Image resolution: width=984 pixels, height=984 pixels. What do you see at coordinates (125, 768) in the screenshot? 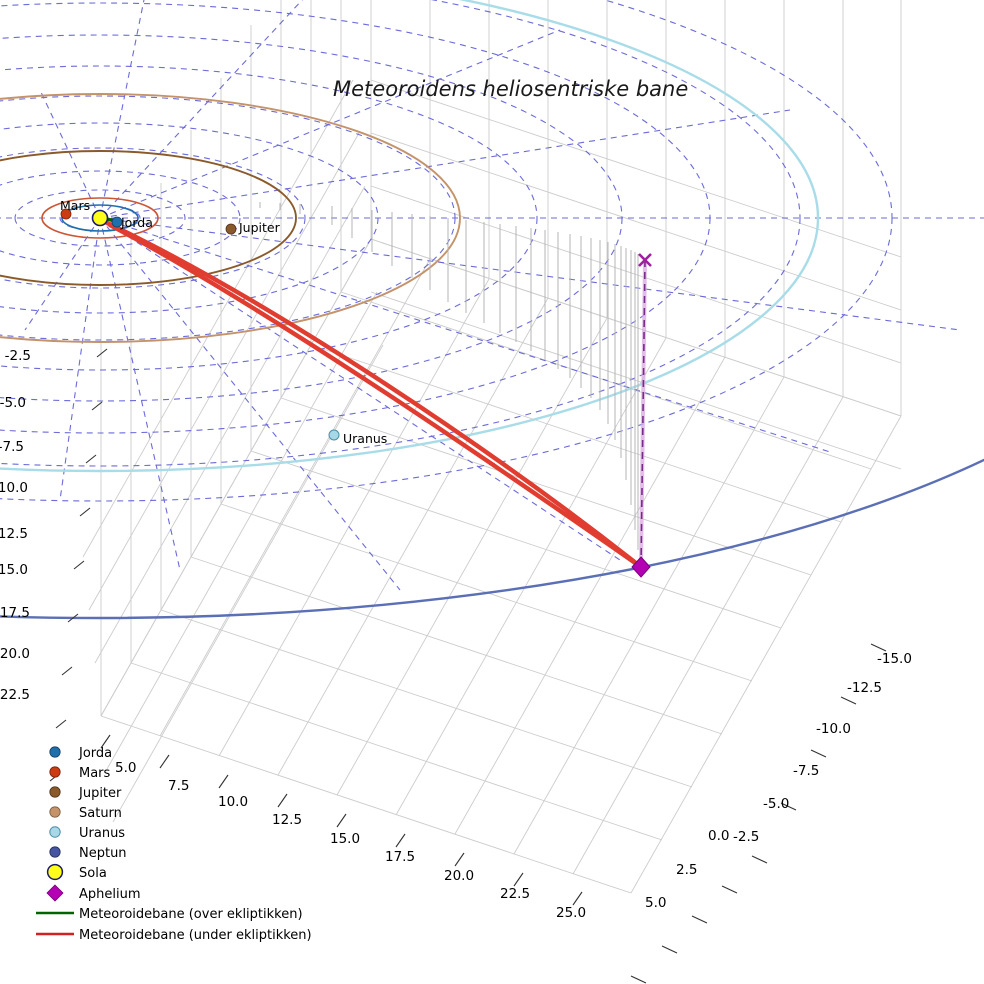
I see `x-tick-0: 5.0` at bounding box center [125, 768].